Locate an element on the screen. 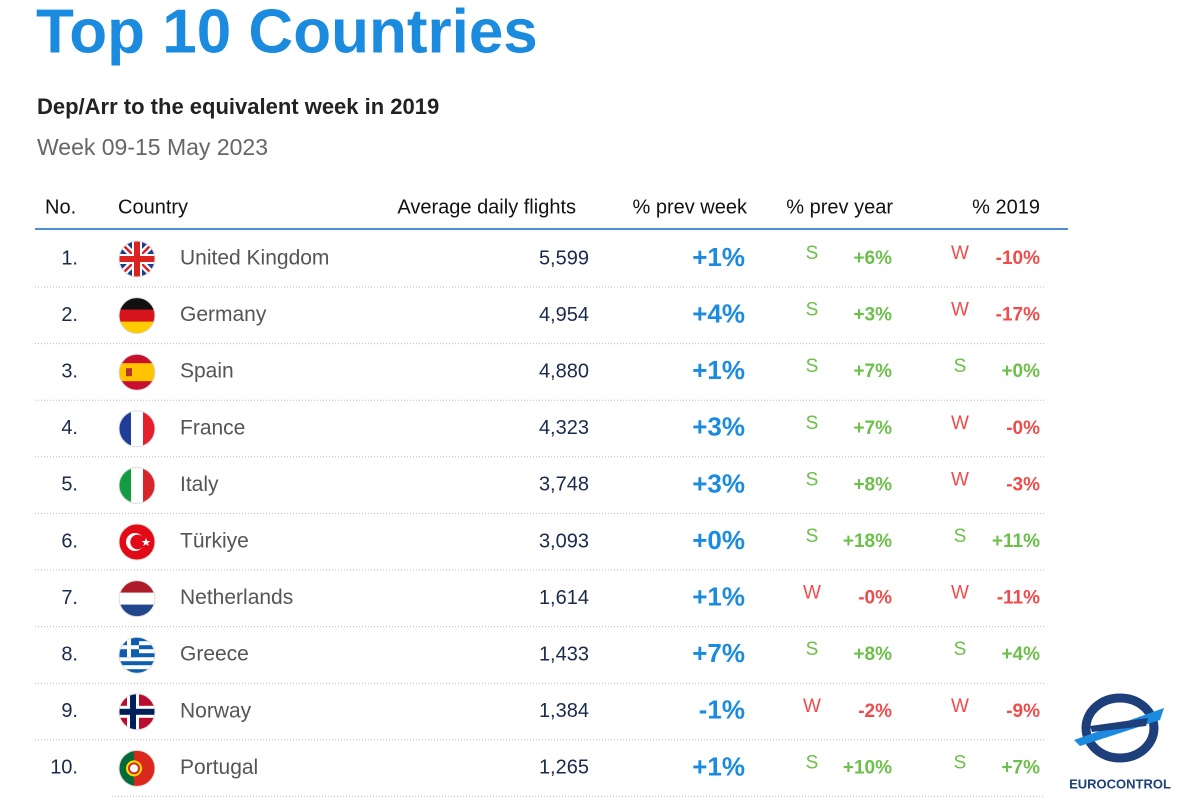  row-number: 2. is located at coordinates (69, 315).